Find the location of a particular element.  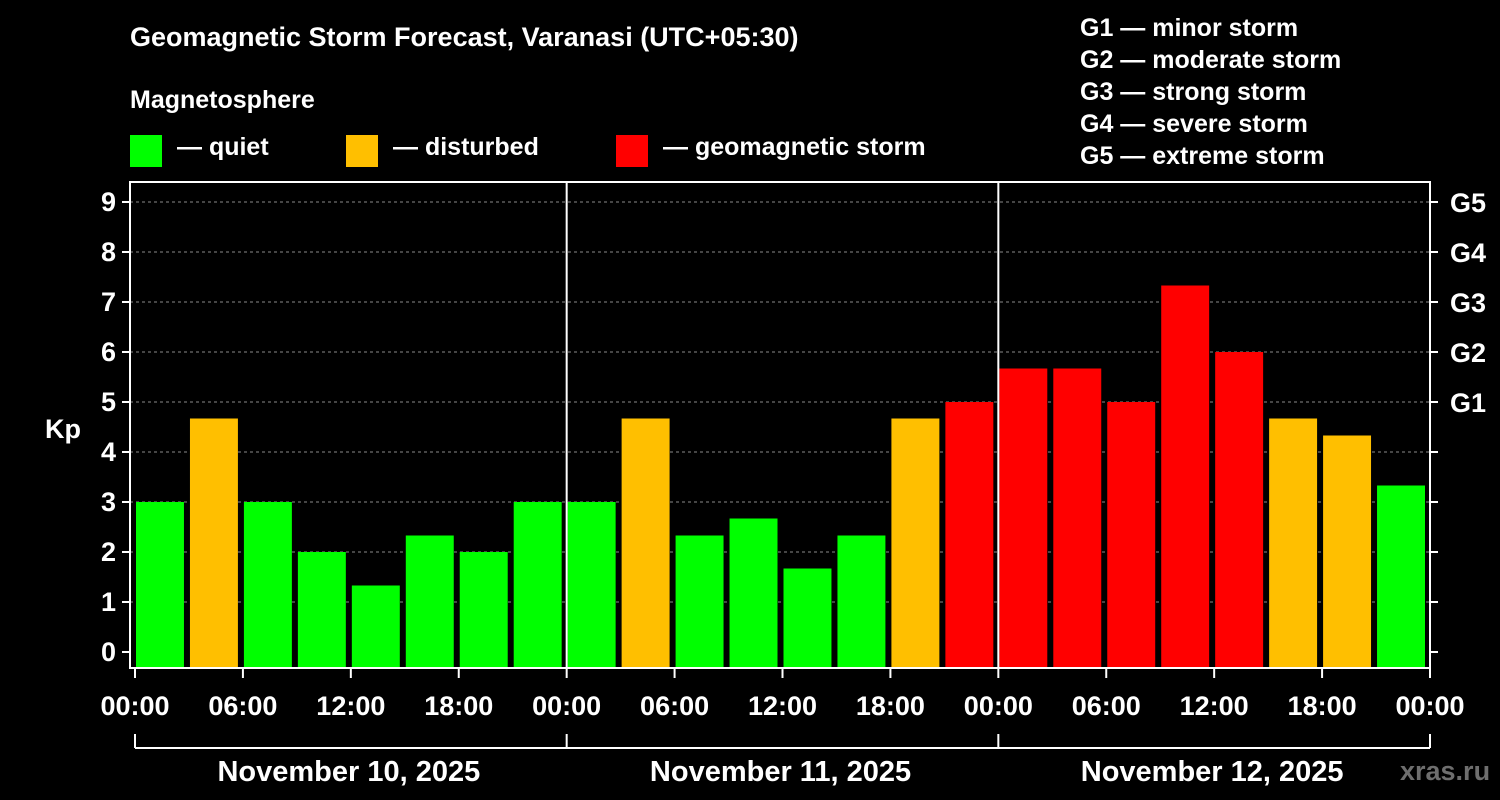

legend-label-disturbed: — disturbed is located at coordinates (466, 147).